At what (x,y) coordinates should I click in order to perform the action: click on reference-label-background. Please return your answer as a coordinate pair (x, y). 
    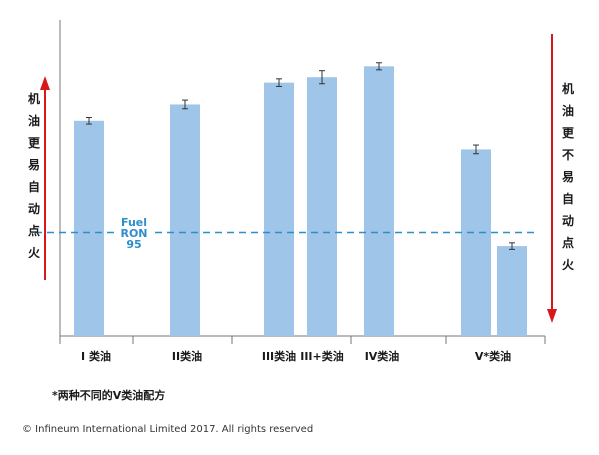
    Looking at the image, I should click on (134, 235).